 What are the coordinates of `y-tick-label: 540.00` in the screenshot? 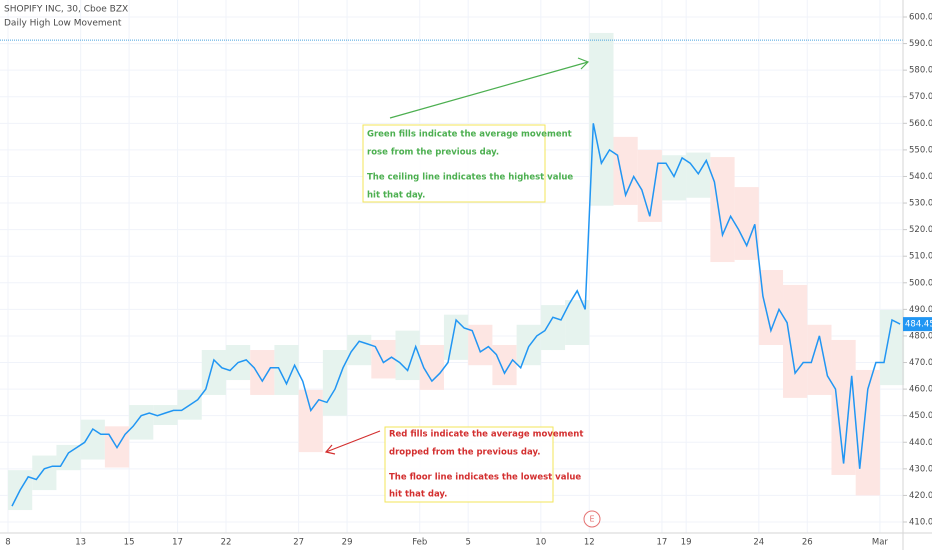 It's located at (920, 177).